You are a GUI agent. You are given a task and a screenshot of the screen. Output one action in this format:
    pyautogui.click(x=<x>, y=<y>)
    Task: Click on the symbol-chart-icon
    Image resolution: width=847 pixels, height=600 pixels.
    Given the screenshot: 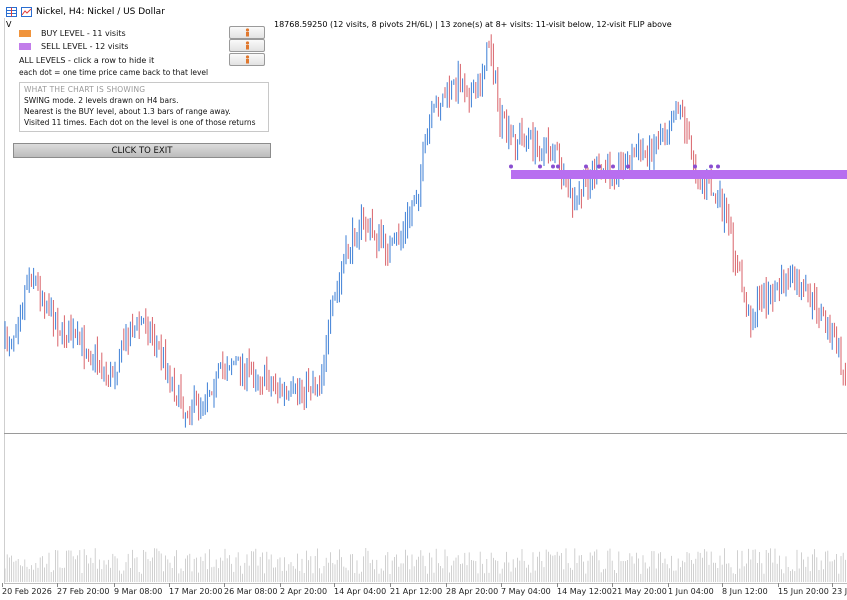 What is the action you would take?
    pyautogui.click(x=26, y=12)
    